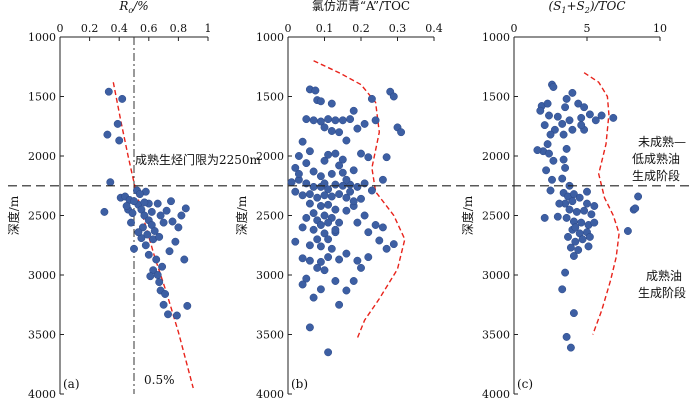  I want to click on stage-upper-line-2: 低成熟油, so click(656, 158).